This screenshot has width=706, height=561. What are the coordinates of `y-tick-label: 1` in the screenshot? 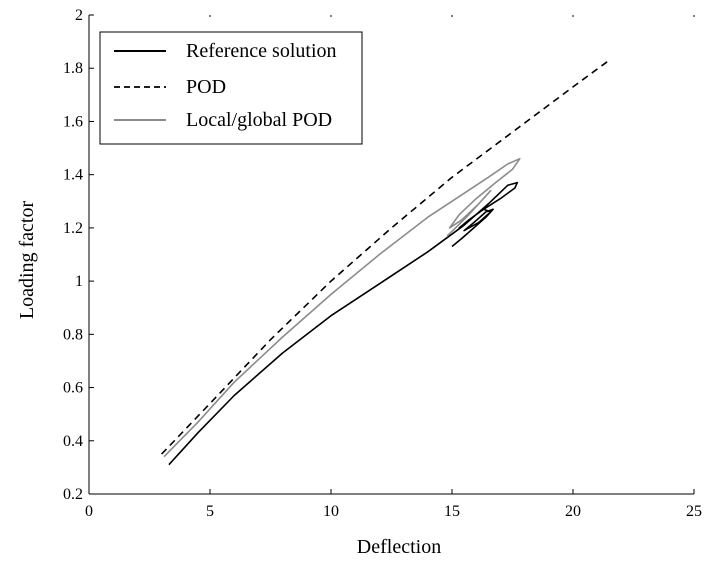 It's located at (79, 281).